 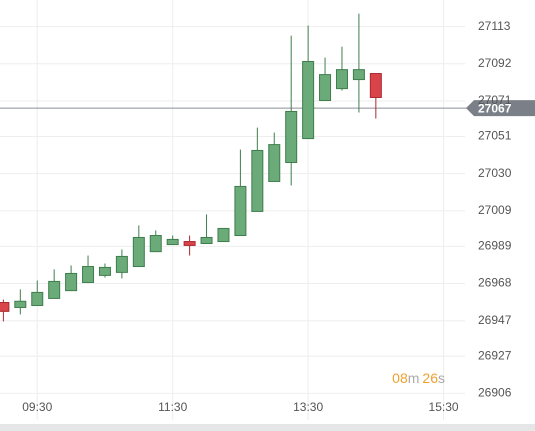 I want to click on y-tick-label: 26947, so click(x=495, y=320).